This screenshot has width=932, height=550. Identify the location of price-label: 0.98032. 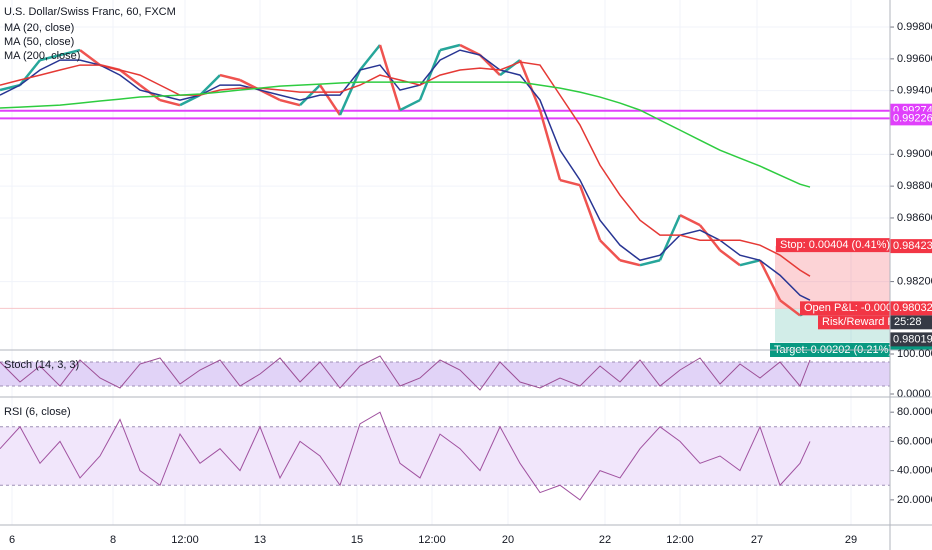
(912, 308).